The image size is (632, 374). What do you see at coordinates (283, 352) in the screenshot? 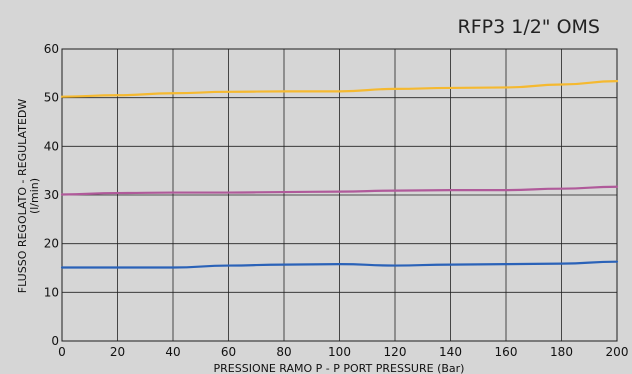
I see `x-tick-label: 80` at bounding box center [283, 352].